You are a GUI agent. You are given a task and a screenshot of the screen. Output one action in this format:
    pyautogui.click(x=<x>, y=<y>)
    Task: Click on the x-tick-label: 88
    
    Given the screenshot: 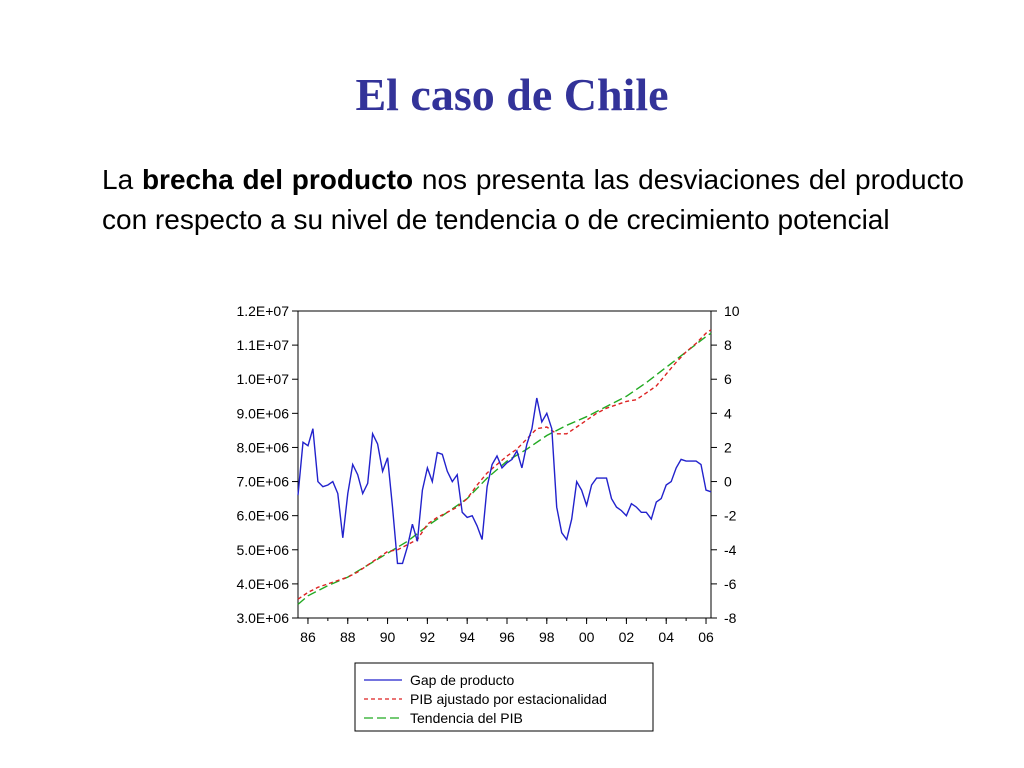 What is the action you would take?
    pyautogui.click(x=348, y=637)
    